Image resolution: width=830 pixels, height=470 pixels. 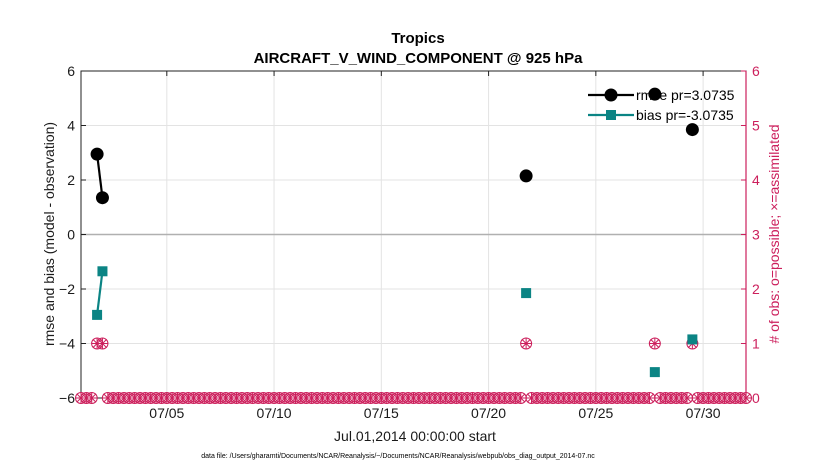 I want to click on x-tick-label: 07/10, so click(x=274, y=413).